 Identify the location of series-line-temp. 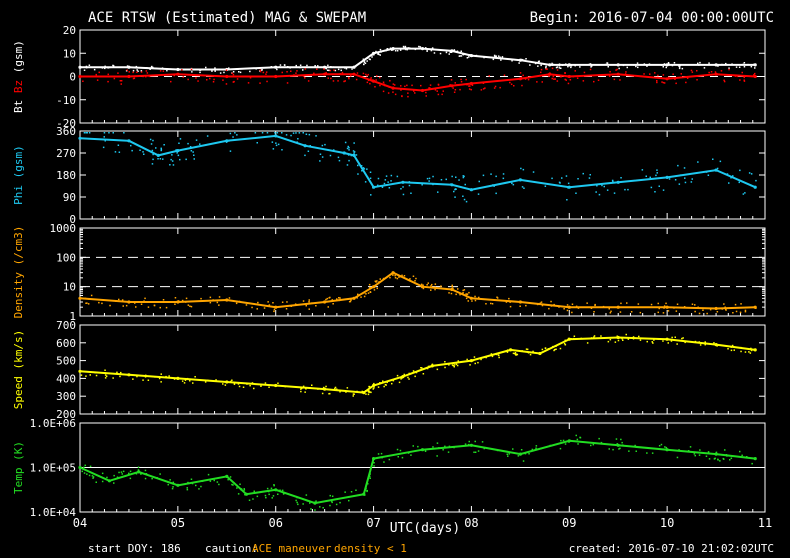
(417, 472).